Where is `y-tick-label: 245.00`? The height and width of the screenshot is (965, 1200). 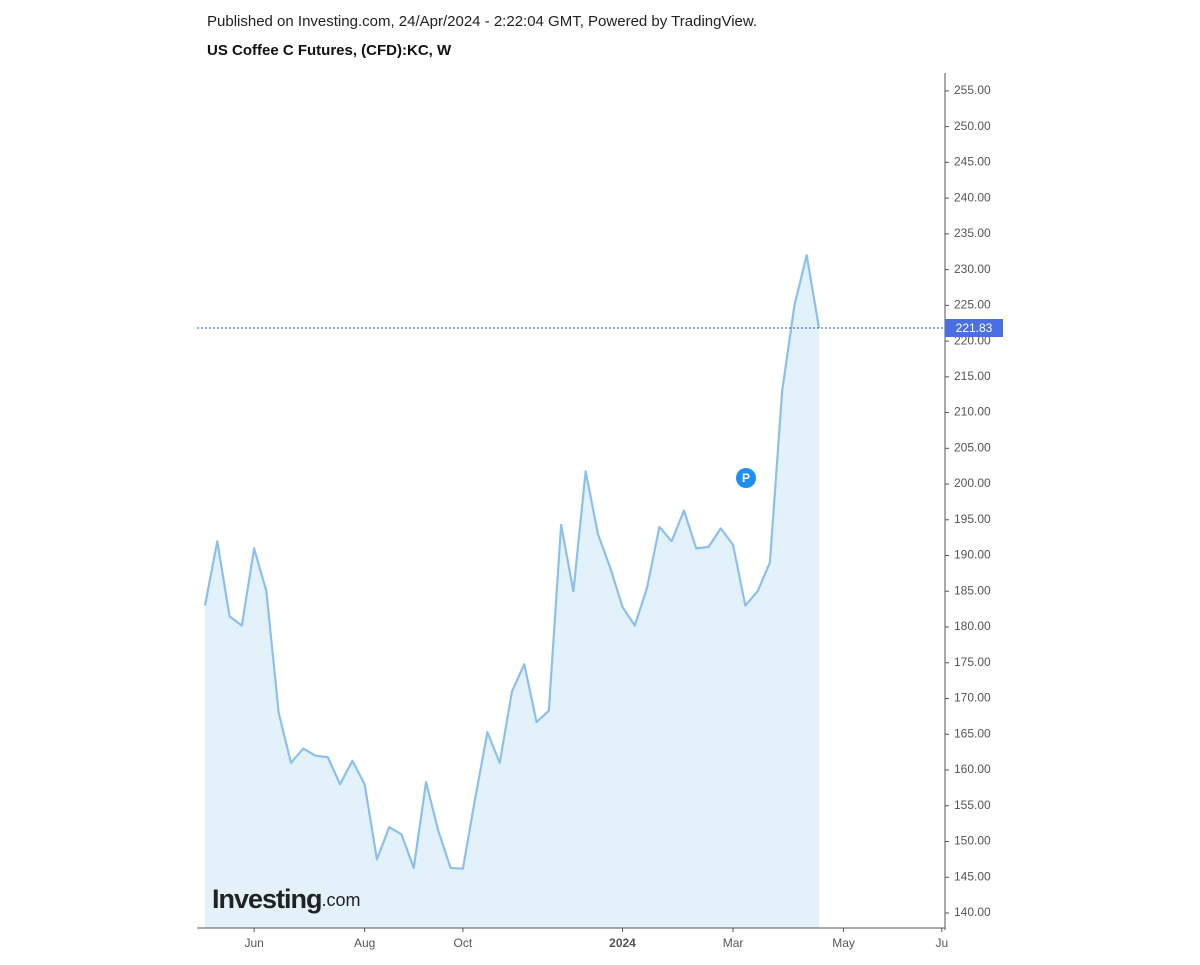
y-tick-label: 245.00 is located at coordinates (972, 162).